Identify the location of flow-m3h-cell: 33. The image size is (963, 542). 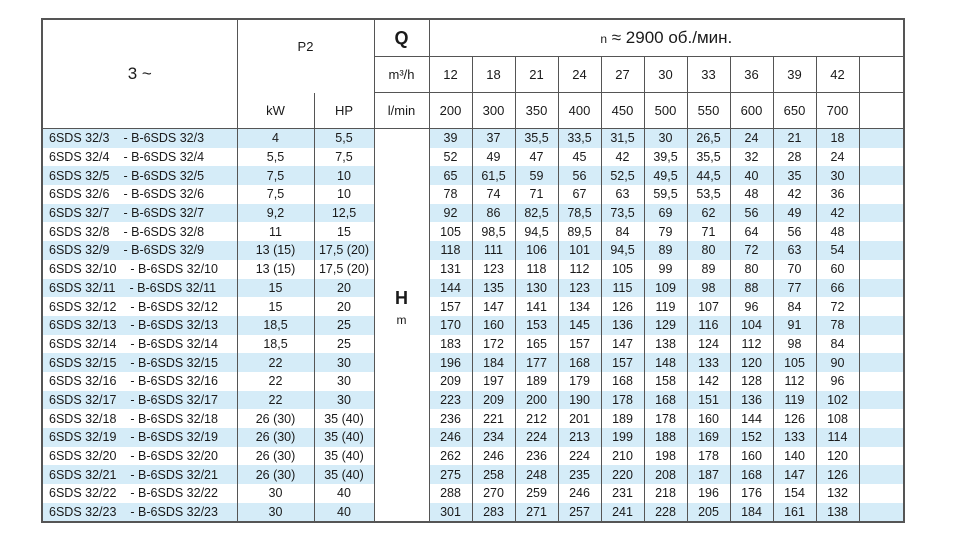
(708, 74).